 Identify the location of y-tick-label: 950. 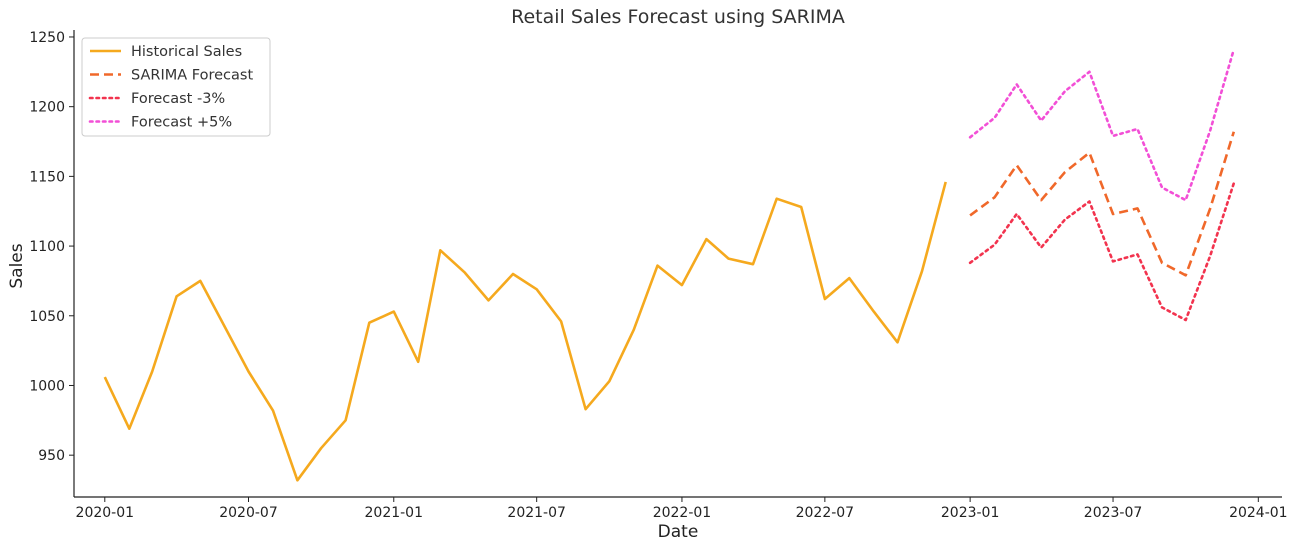
(51, 456).